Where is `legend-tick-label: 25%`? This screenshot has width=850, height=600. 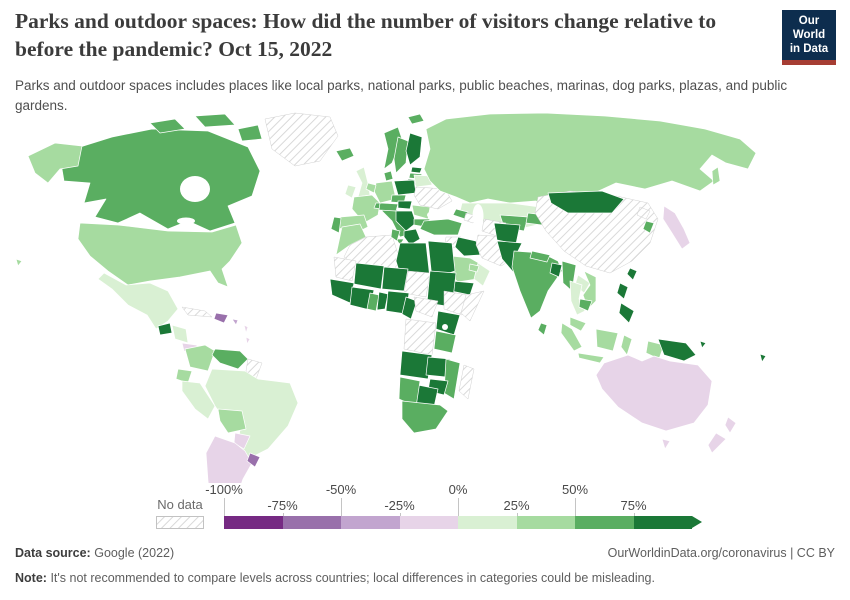 legend-tick-label: 25% is located at coordinates (516, 505).